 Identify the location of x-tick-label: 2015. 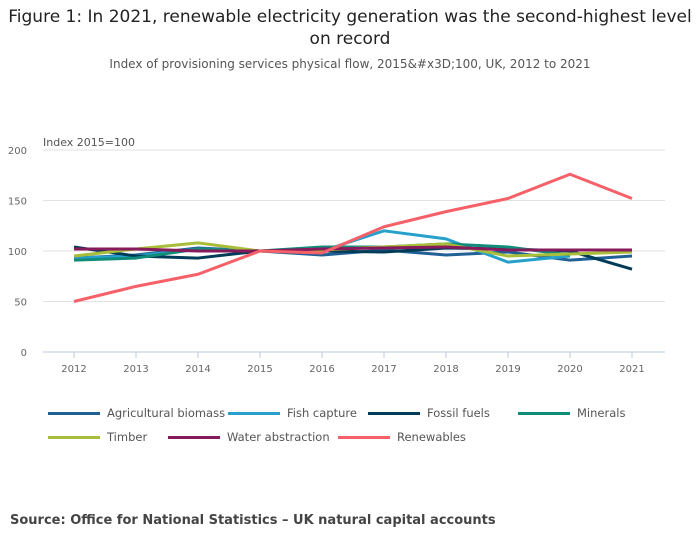
(259, 369).